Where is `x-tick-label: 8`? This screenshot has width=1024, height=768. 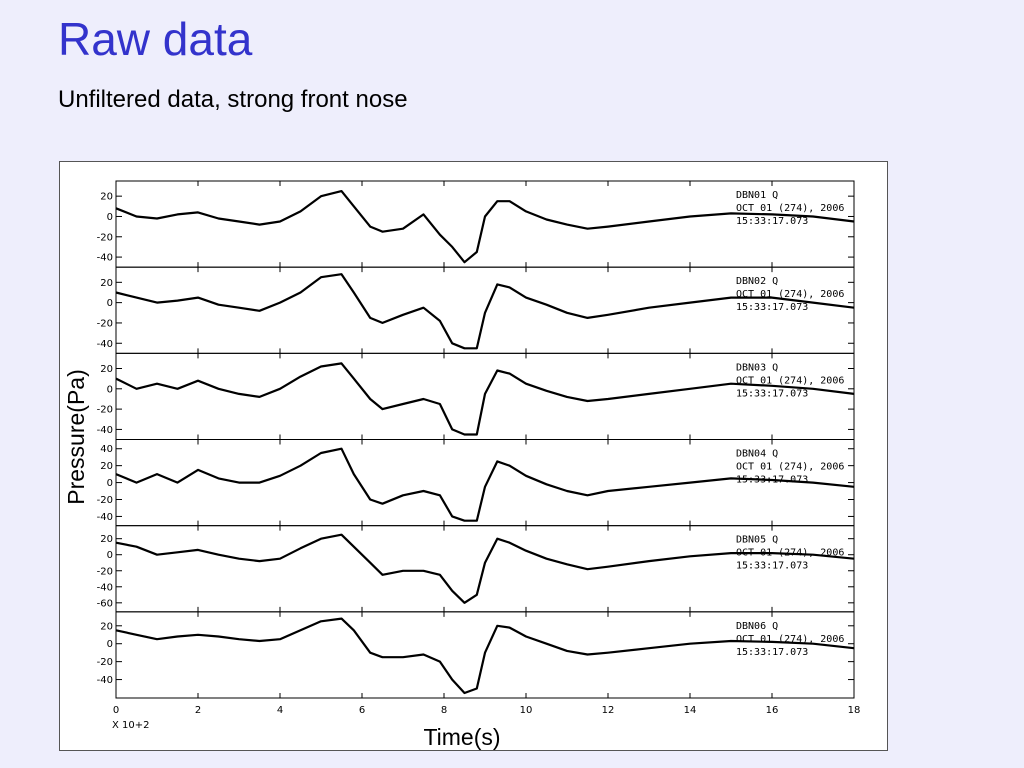 x-tick-label: 8 is located at coordinates (444, 710).